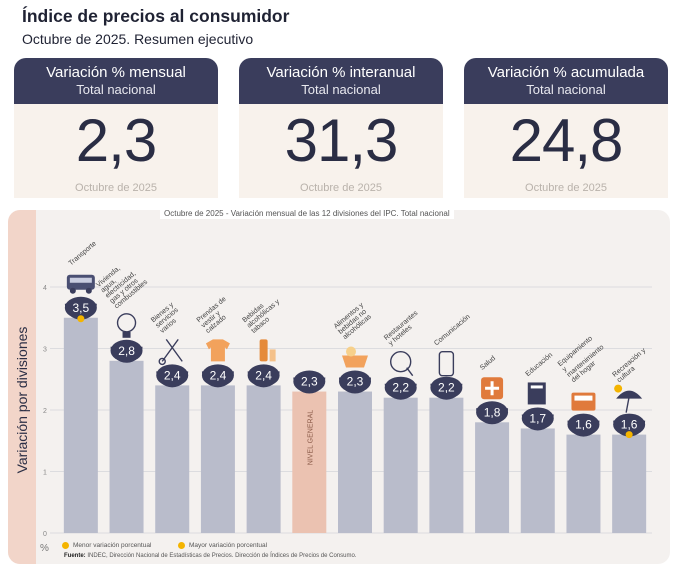 The image size is (674, 568). I want to click on category-label: Recreación ycultura, so click(631, 365).